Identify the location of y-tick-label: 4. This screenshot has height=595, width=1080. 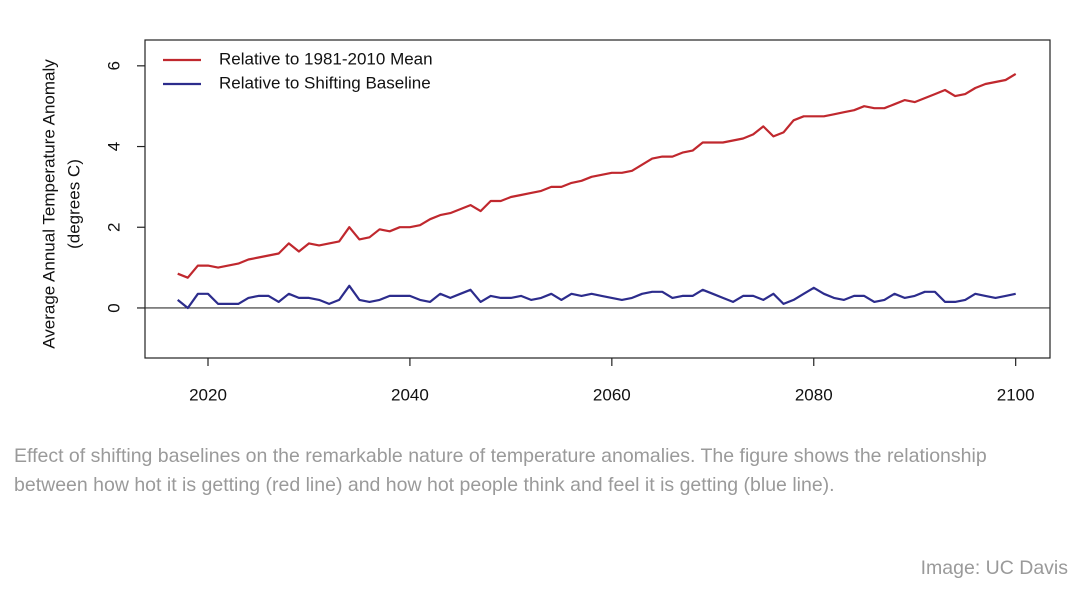
(113, 146).